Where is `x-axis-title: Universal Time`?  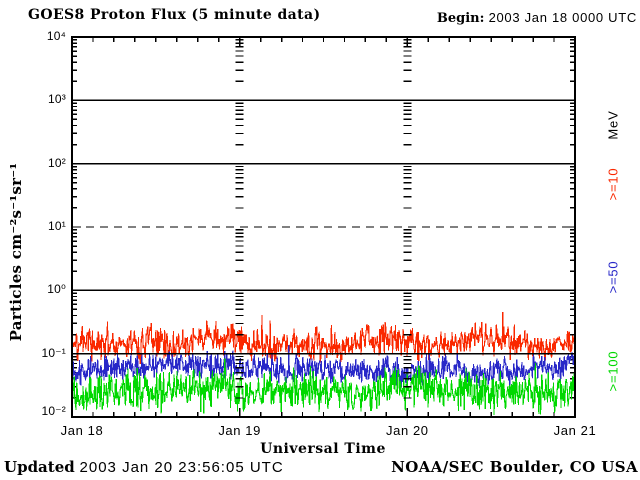 x-axis-title: Universal Time is located at coordinates (323, 449).